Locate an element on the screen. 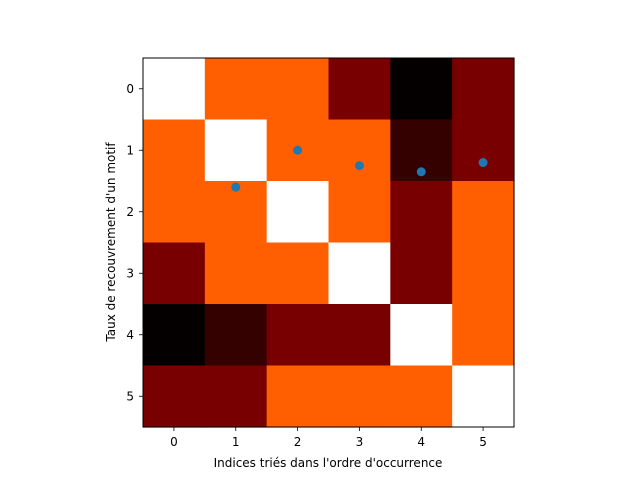 The height and width of the screenshot is (480, 640). y-axis-ticks: 0 1 2 3 4 5 is located at coordinates (134, 242).